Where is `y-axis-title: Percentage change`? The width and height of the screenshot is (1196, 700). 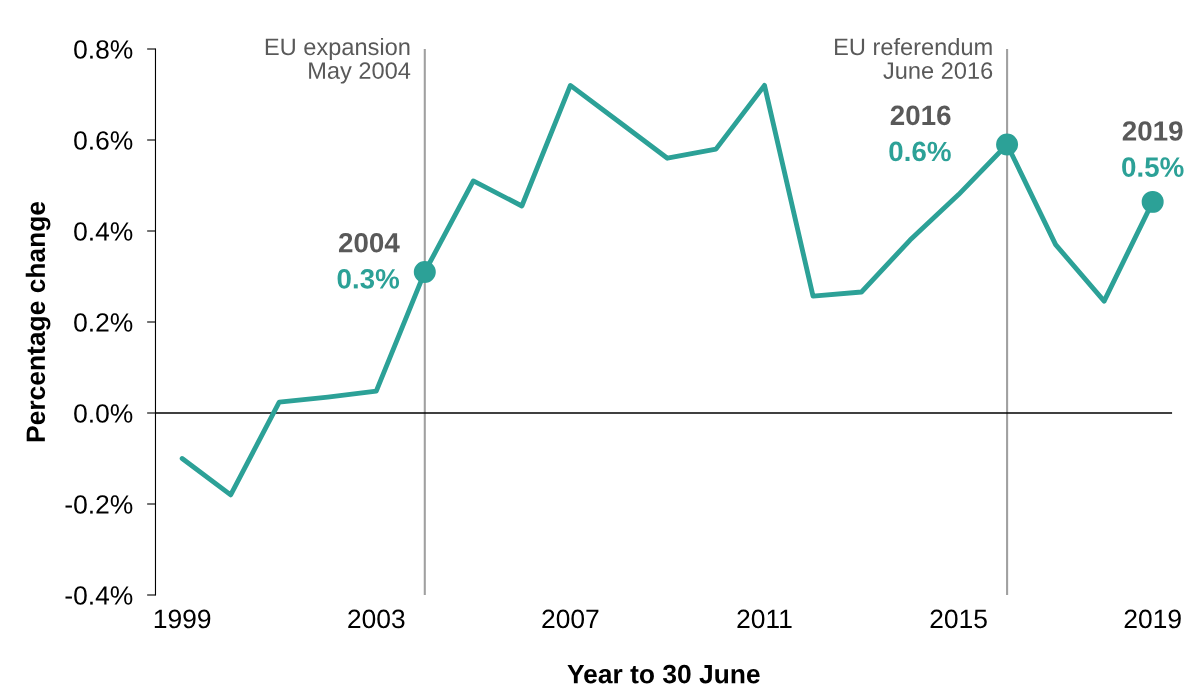
y-axis-title: Percentage change is located at coordinates (38, 321).